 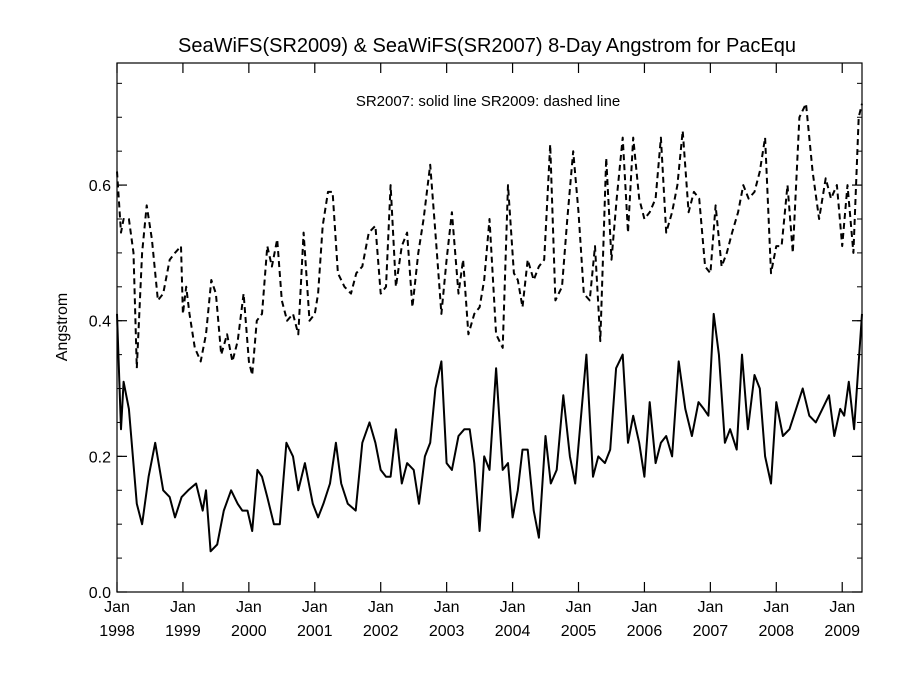 I want to click on x-tick-year-label: 2009, so click(x=842, y=631).